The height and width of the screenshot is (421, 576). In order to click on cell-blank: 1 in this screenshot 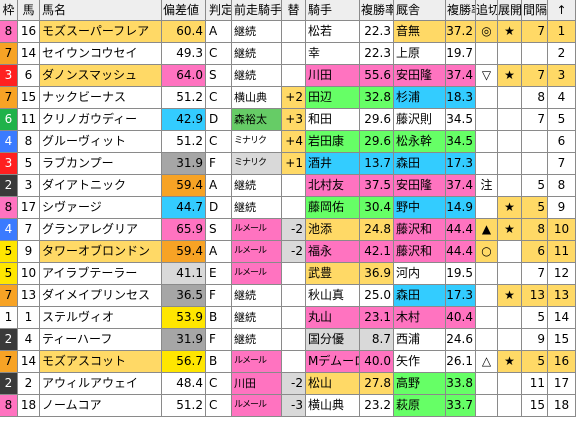, I will do `click(562, 32)`.